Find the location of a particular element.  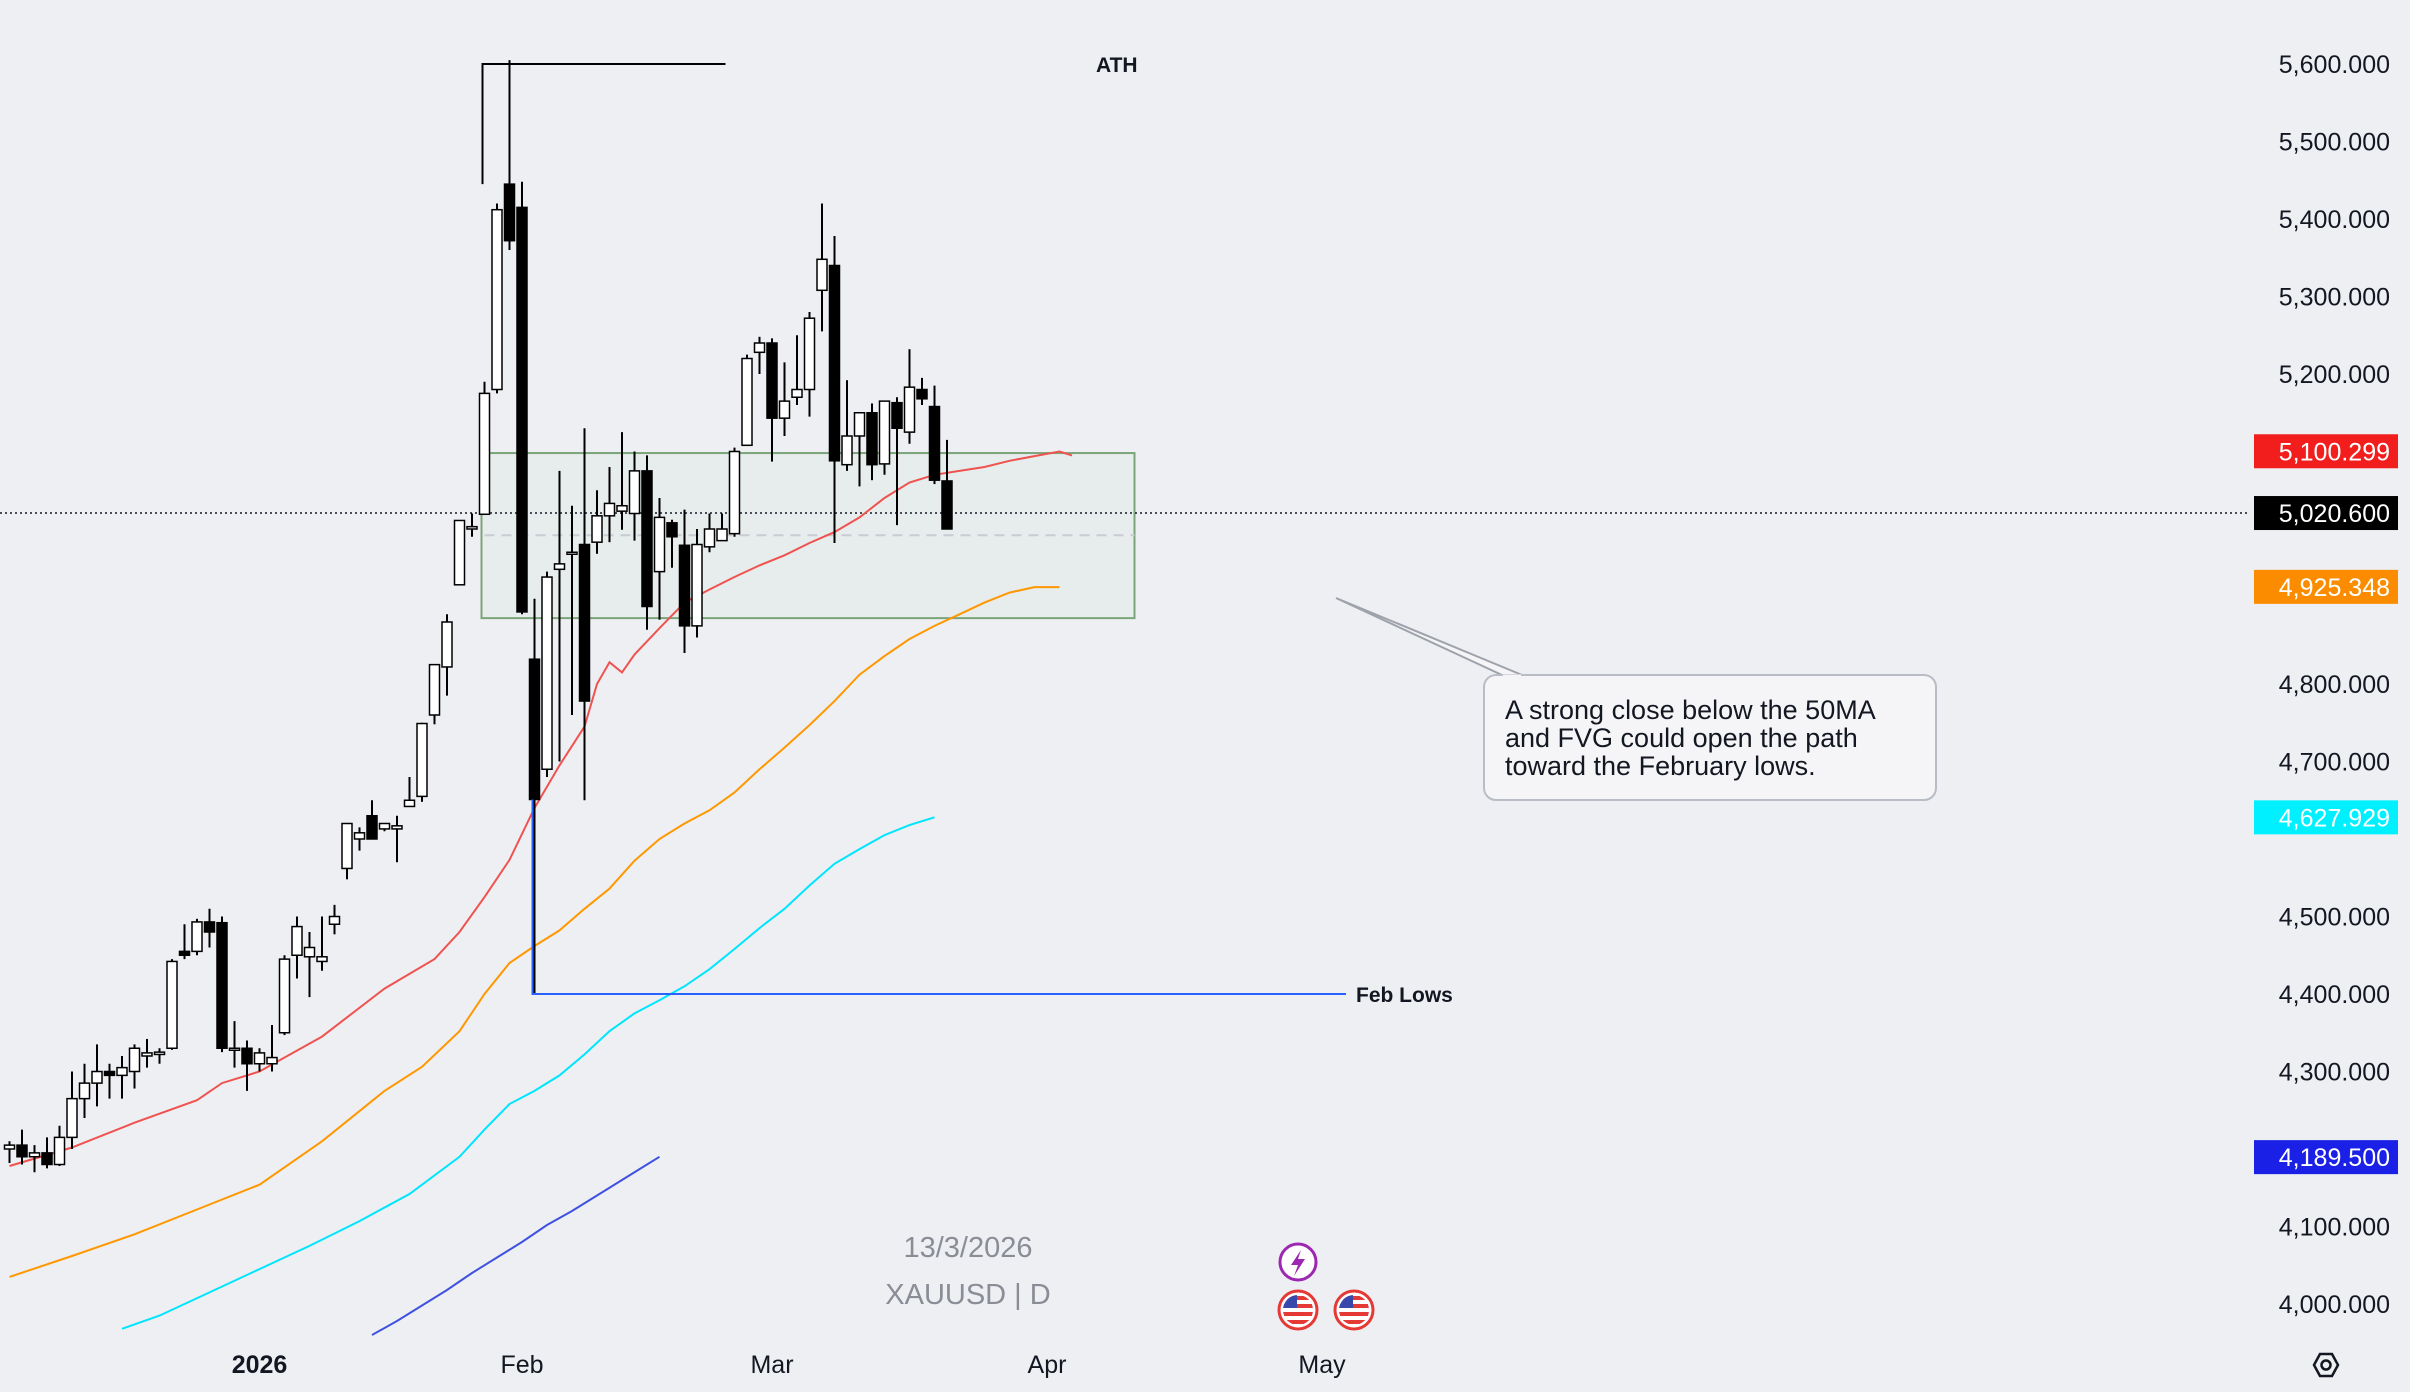

us-flag-event-icon is located at coordinates (1298, 1310).